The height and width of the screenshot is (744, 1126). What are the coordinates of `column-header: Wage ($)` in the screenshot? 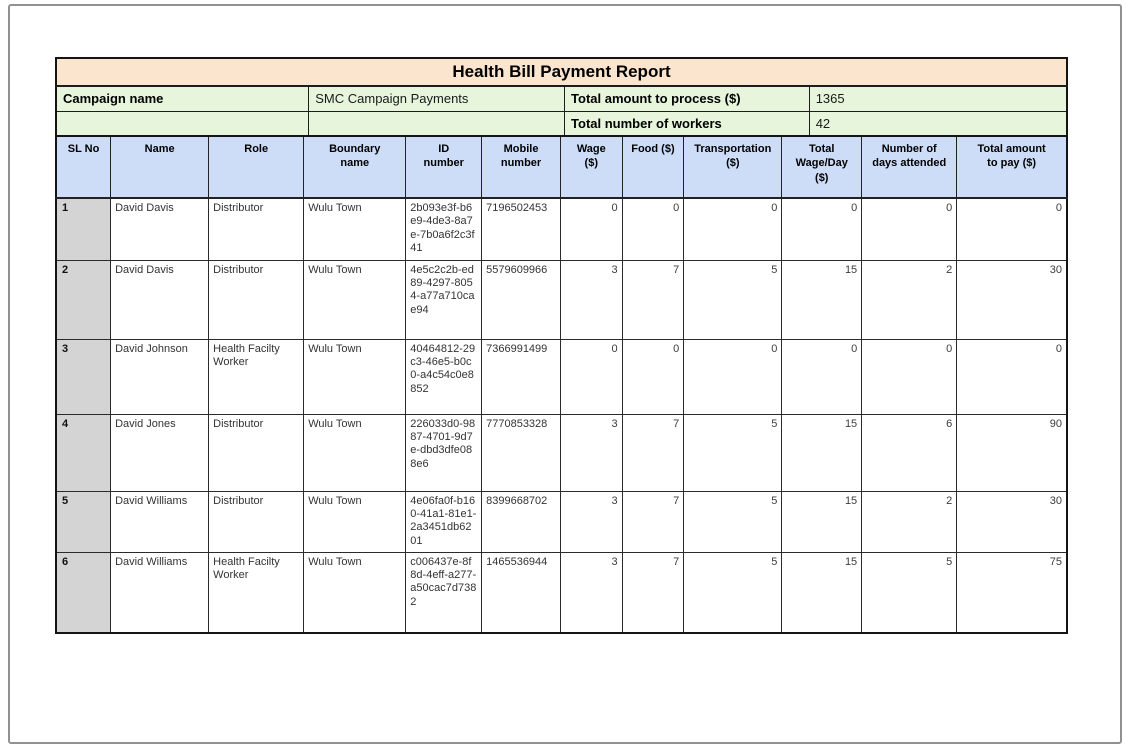 It's located at (591, 167).